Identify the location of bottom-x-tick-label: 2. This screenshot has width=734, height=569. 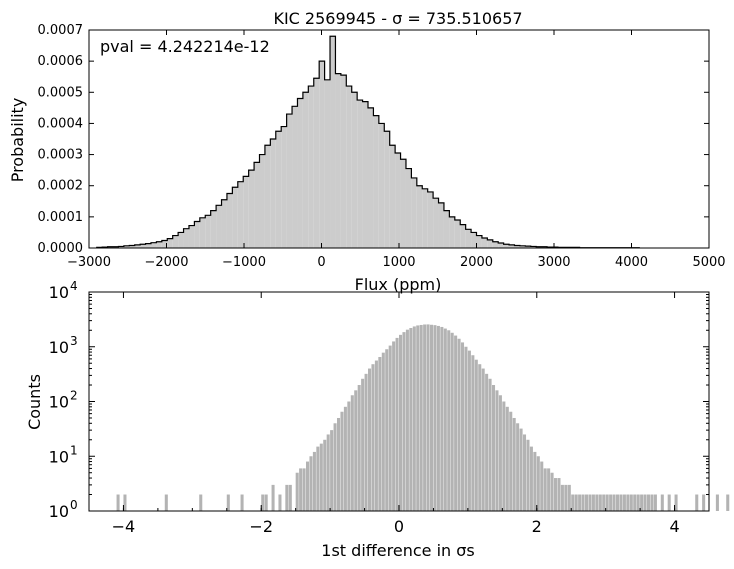
(537, 526).